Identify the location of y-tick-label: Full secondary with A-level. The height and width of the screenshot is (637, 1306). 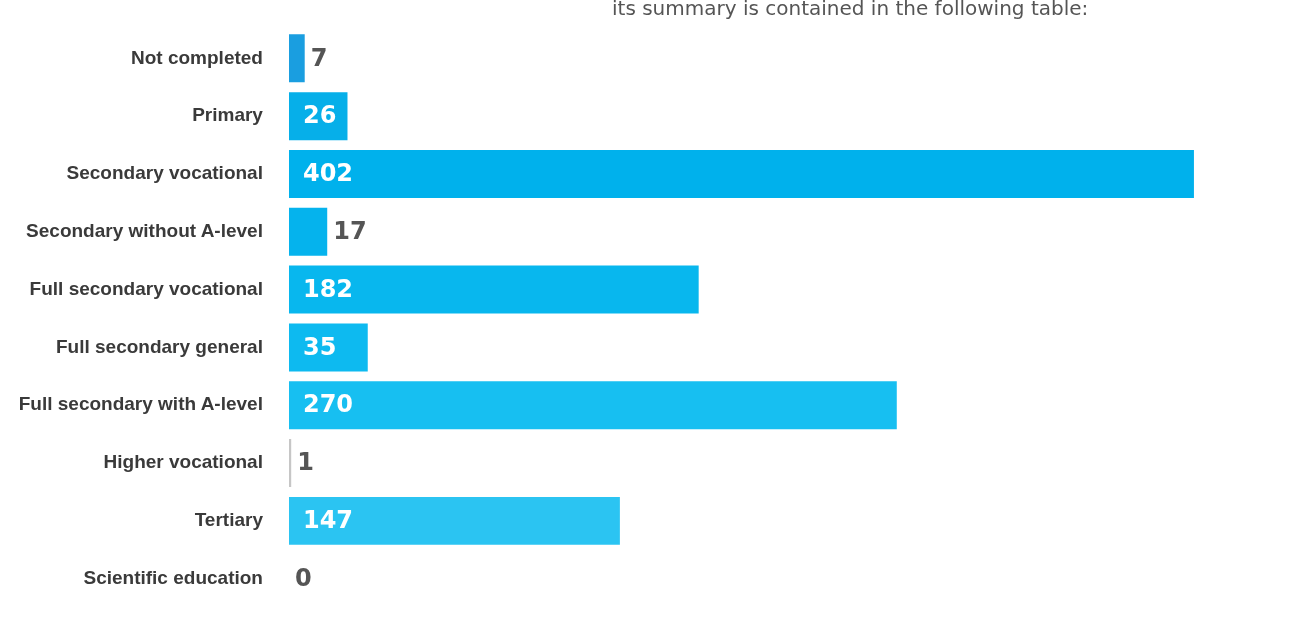
(140, 404).